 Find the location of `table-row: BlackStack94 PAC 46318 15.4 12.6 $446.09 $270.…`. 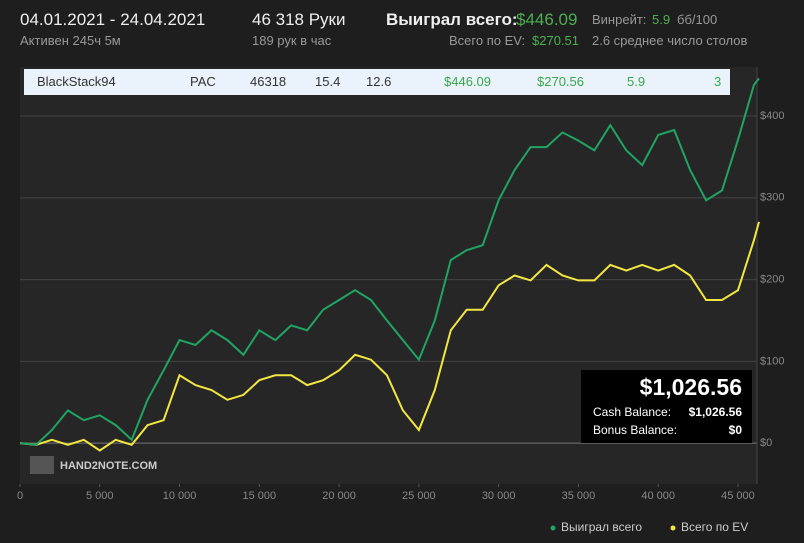

table-row: BlackStack94 PAC 46318 15.4 12.6 $446.09 $270.… is located at coordinates (377, 82).